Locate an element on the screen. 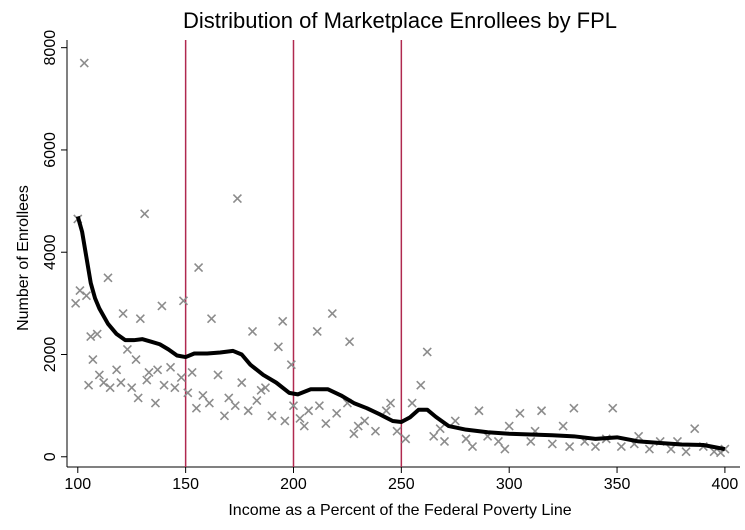  y-tick-label: 2000 is located at coordinates (50, 355).